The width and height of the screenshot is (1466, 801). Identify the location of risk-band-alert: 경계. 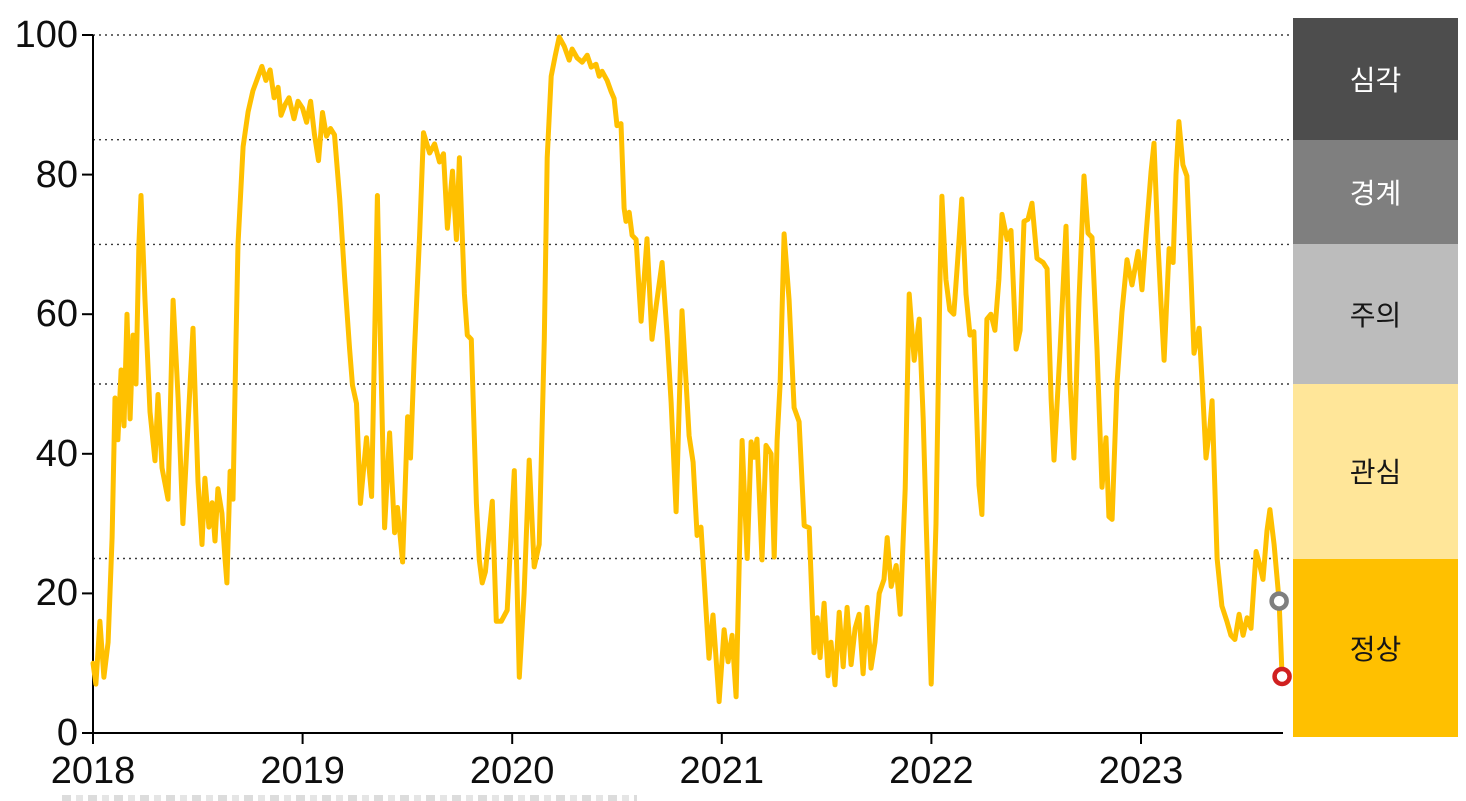
(1375, 192).